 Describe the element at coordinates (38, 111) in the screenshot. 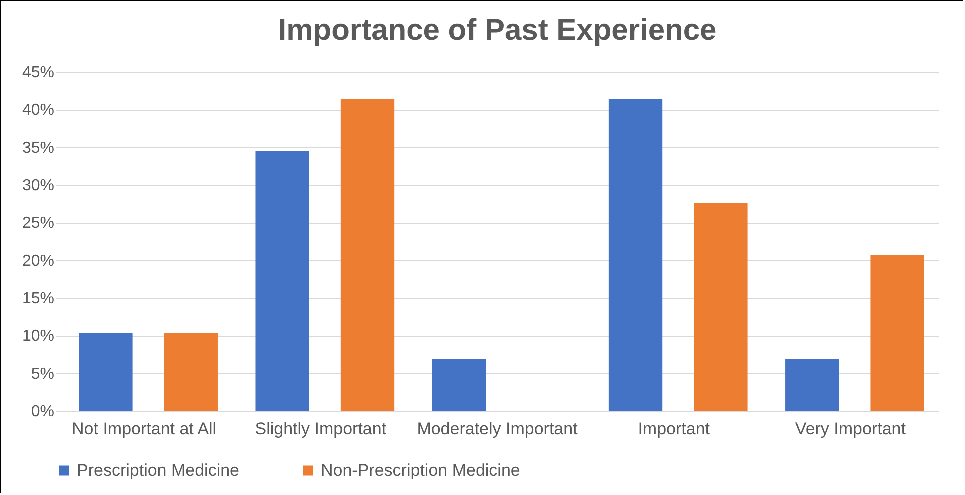

I see `y-tick-label: 40%` at that location.